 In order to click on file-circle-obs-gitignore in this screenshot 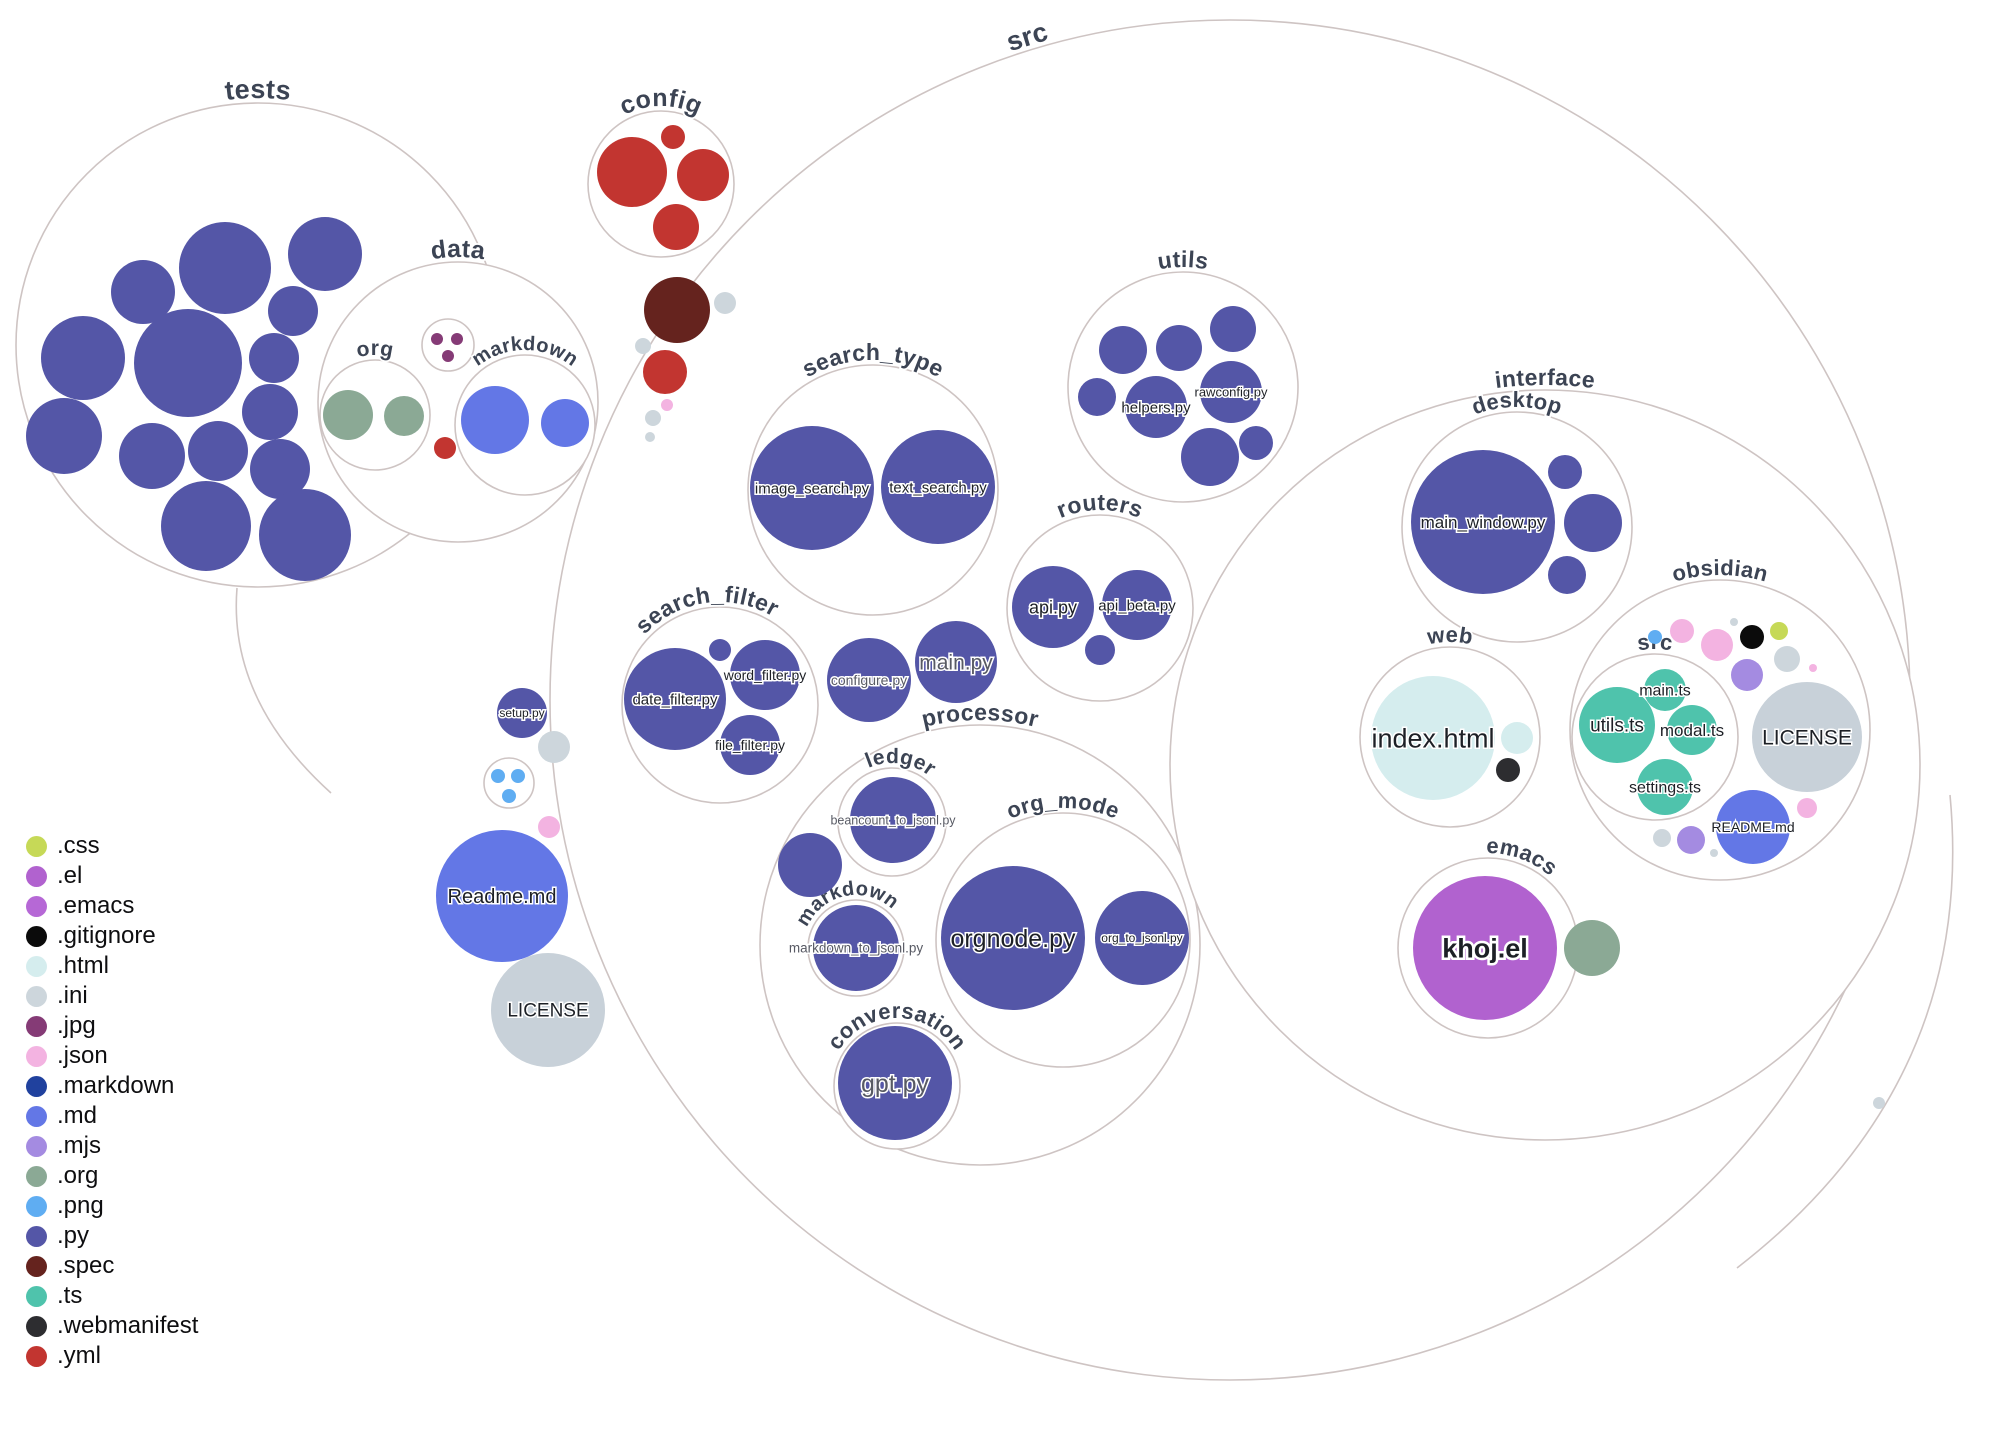, I will do `click(1752, 637)`.